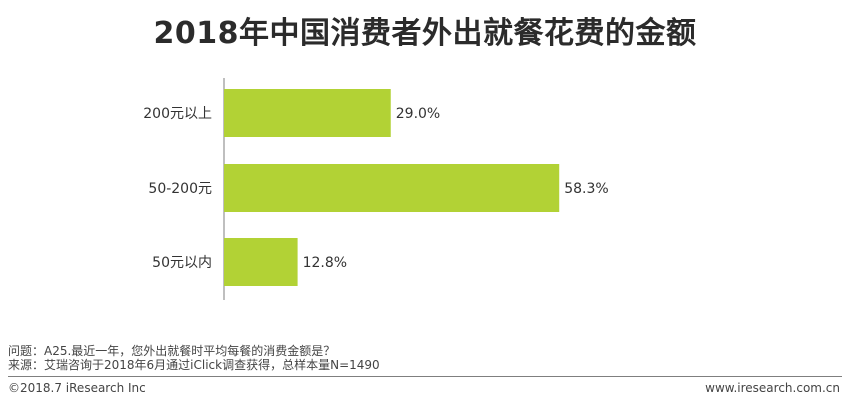 The height and width of the screenshot is (404, 850). Describe the element at coordinates (772, 388) in the screenshot. I see `website-link: www.iresearch.com.cn` at that location.